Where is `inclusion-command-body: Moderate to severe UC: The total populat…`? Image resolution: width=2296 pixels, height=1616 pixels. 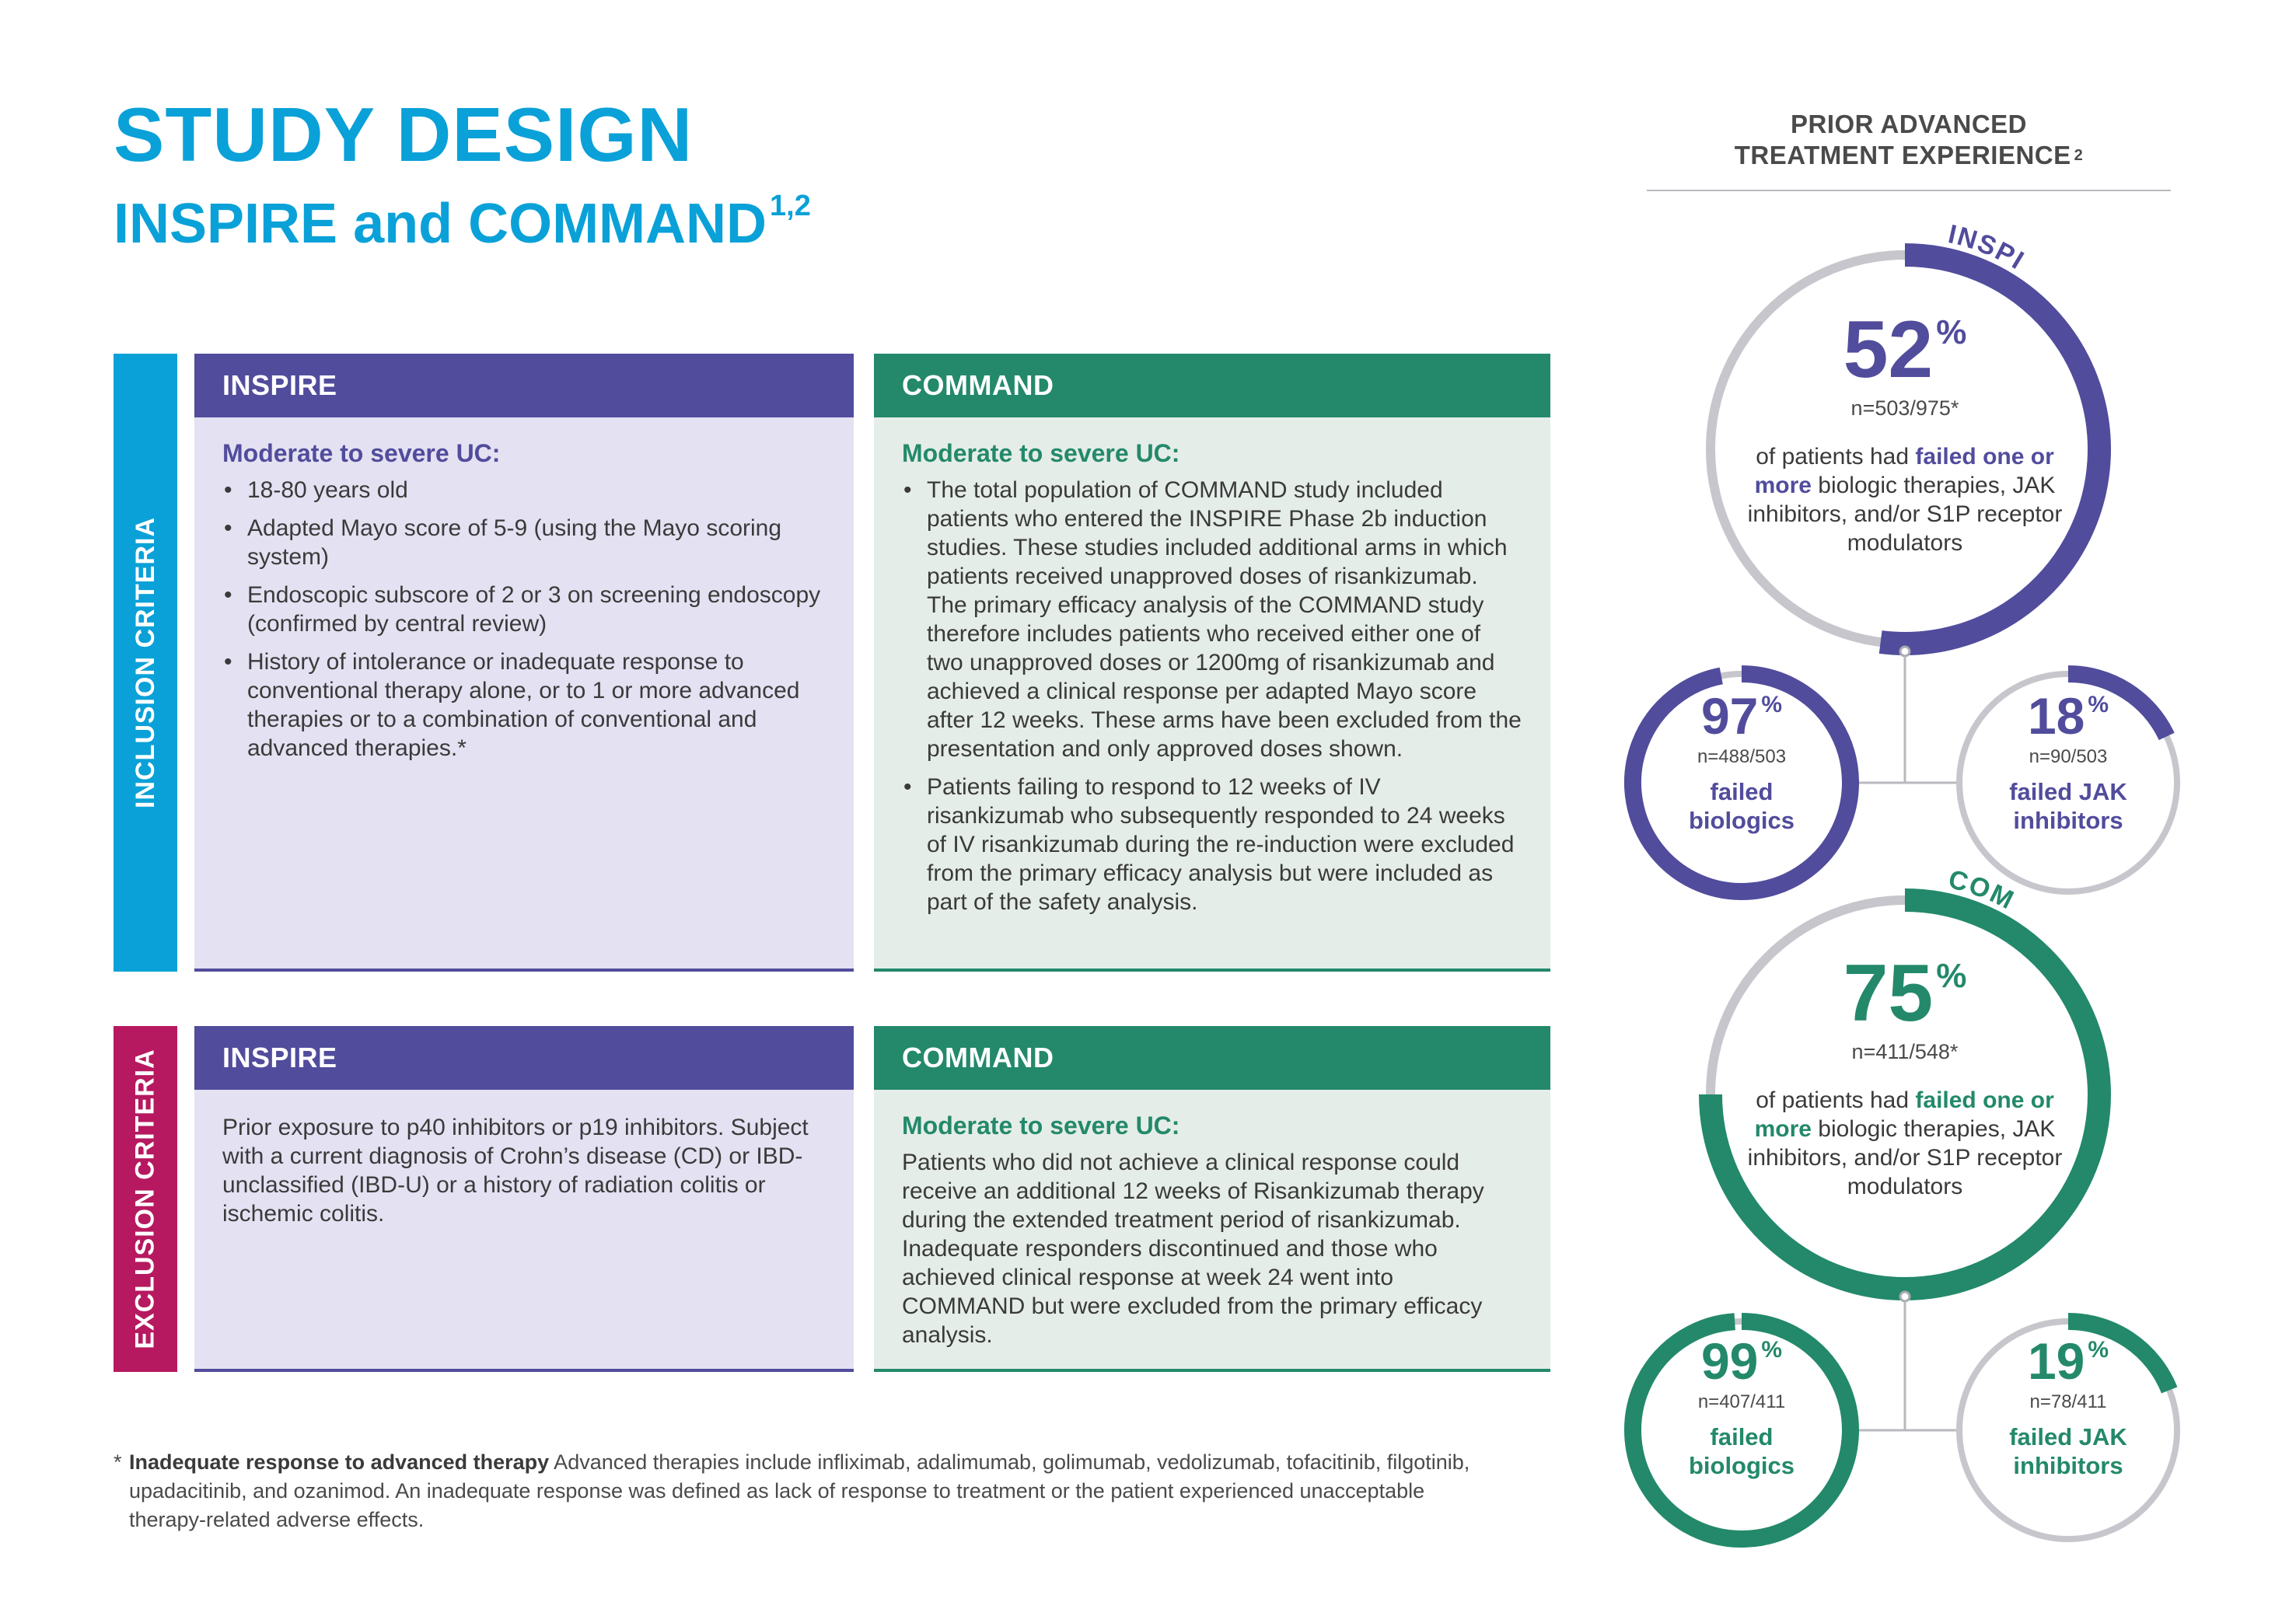 inclusion-command-body: Moderate to severe UC: The total populat… is located at coordinates (1212, 694).